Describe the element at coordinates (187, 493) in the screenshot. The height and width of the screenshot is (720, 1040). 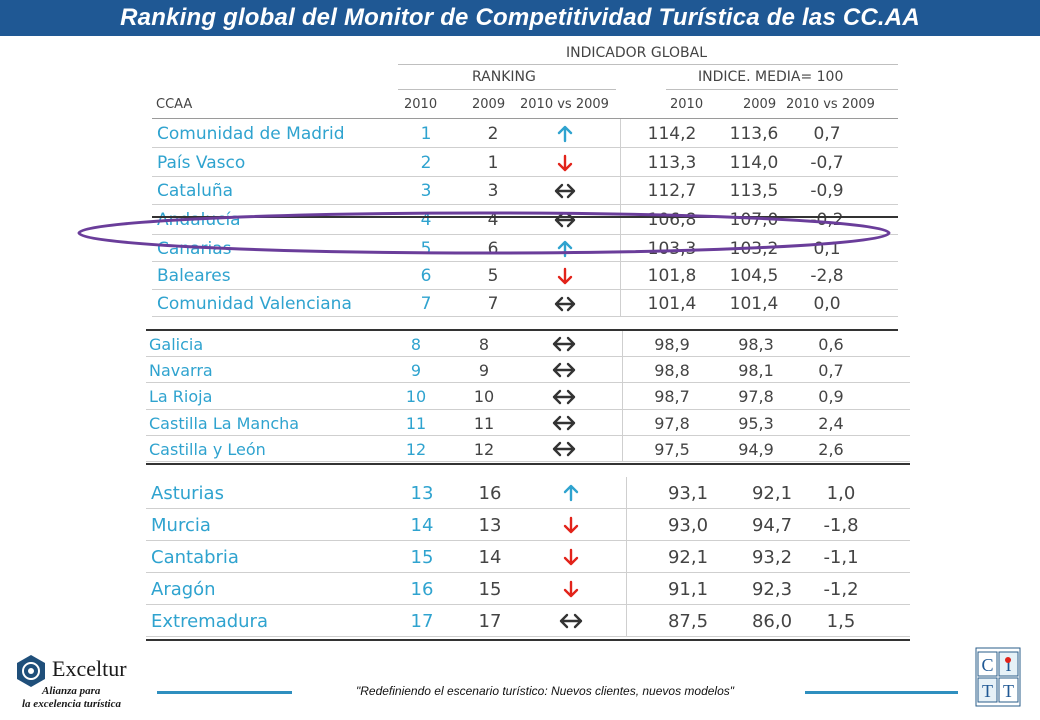
I see `region-name: Asturias` at that location.